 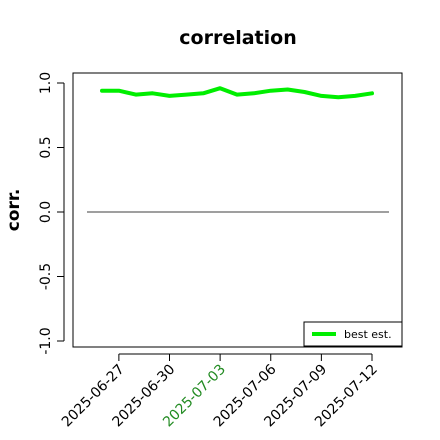 What do you see at coordinates (46, 147) in the screenshot?
I see `y-tick-label: 0.5` at bounding box center [46, 147].